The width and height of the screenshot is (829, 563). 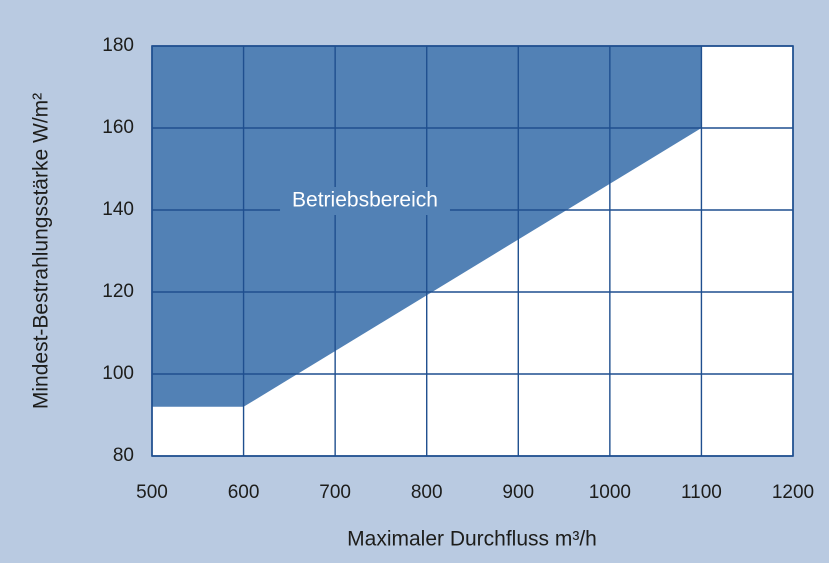 I want to click on y-tick-label: 180, so click(x=118, y=45).